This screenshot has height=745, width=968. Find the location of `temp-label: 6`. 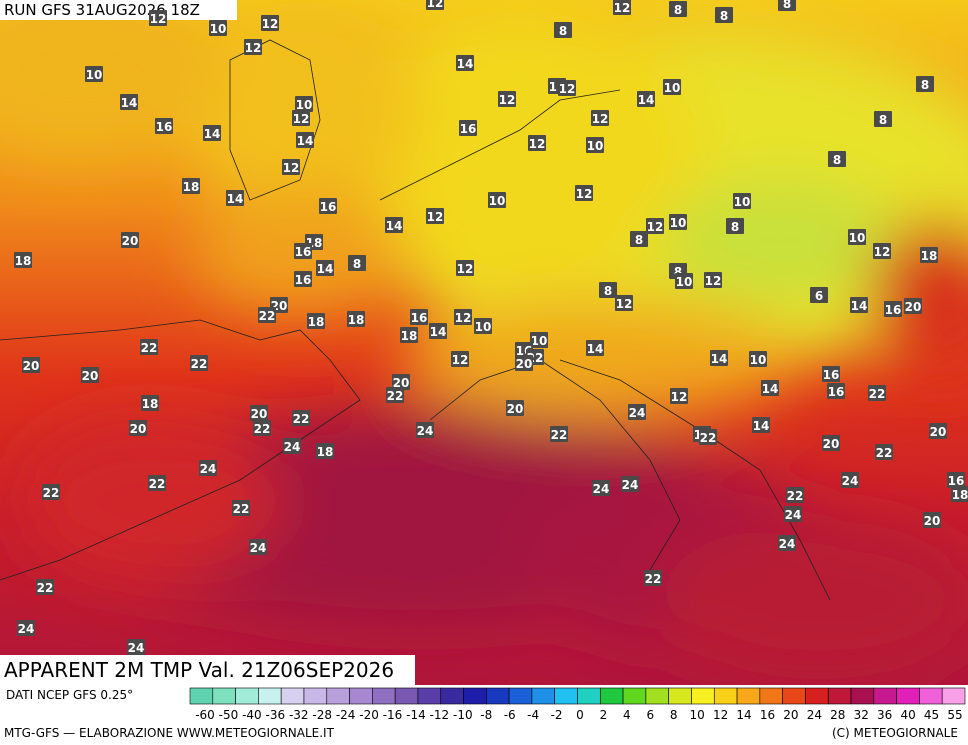

temp-label: 6 is located at coordinates (819, 296).